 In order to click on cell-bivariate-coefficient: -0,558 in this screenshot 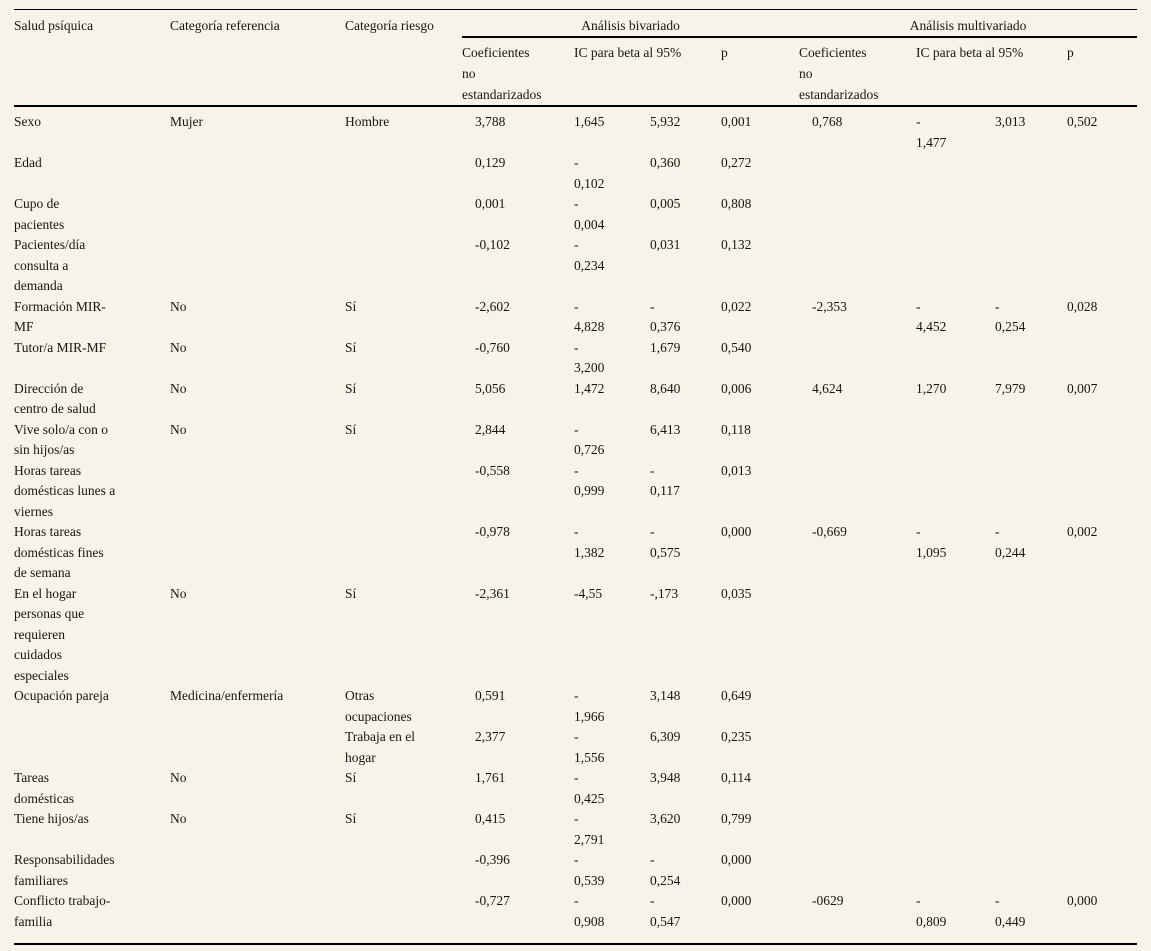, I will do `click(492, 470)`.